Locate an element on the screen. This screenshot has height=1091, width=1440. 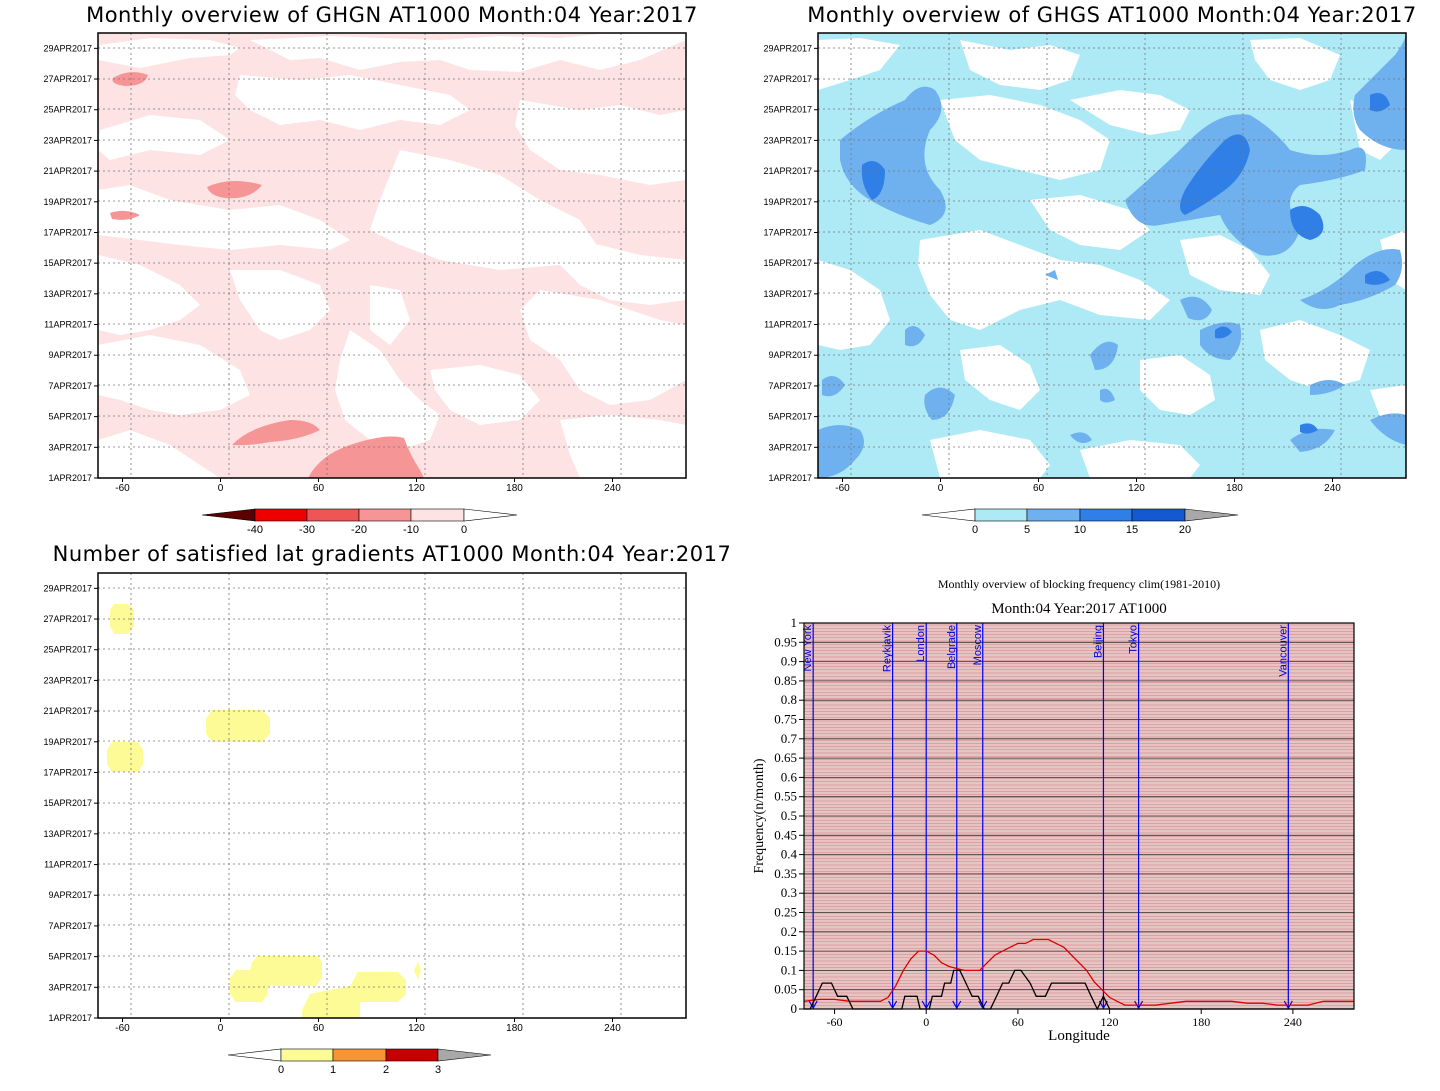
lat-gradients-x-tick-label: 60 is located at coordinates (319, 1028).